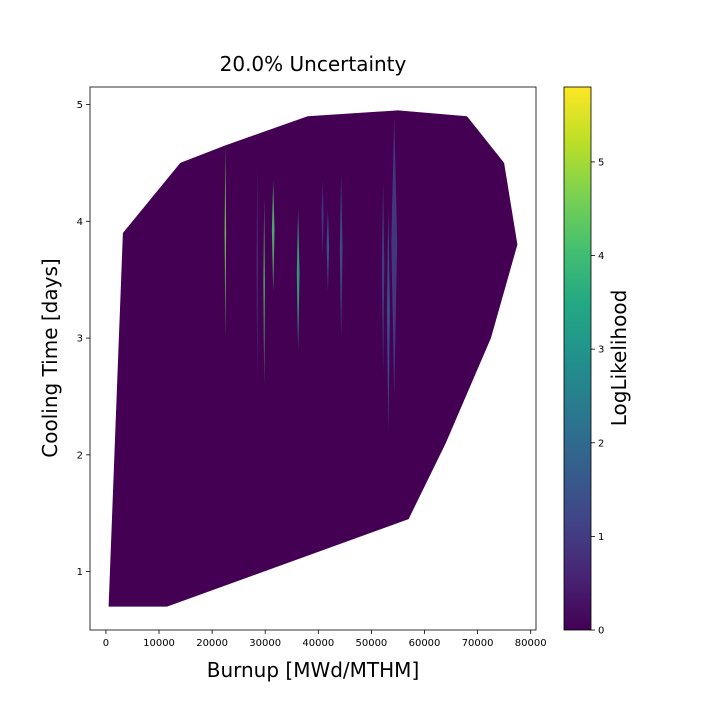 The width and height of the screenshot is (720, 720). What do you see at coordinates (50, 357) in the screenshot?
I see `y-axis-title: Cooling Time [days]` at bounding box center [50, 357].